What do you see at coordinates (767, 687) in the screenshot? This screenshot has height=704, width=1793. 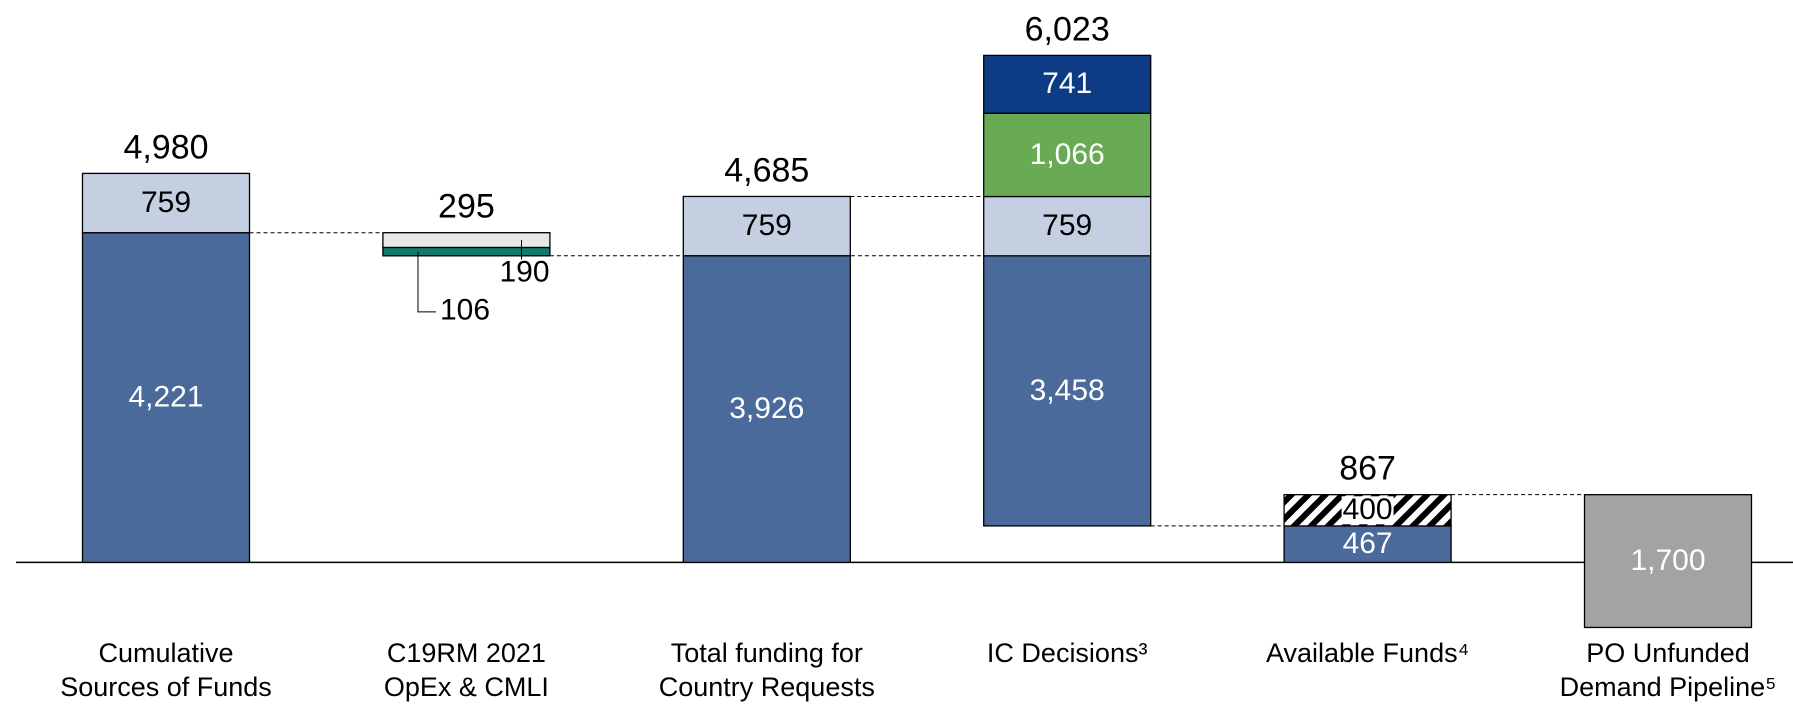 I see `category-label: Country Requests` at bounding box center [767, 687].